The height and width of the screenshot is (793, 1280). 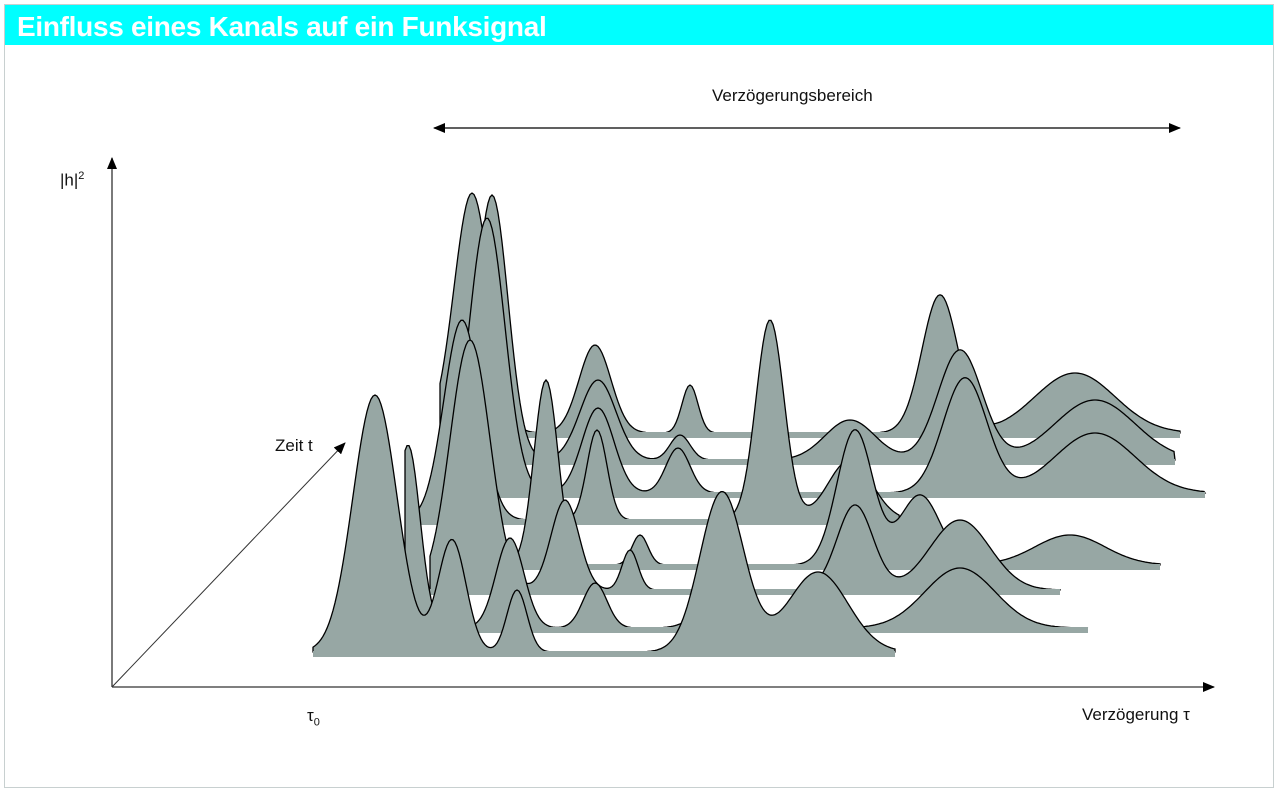 I want to click on x-axis-label: Verzögerung τ, so click(x=1136, y=714).